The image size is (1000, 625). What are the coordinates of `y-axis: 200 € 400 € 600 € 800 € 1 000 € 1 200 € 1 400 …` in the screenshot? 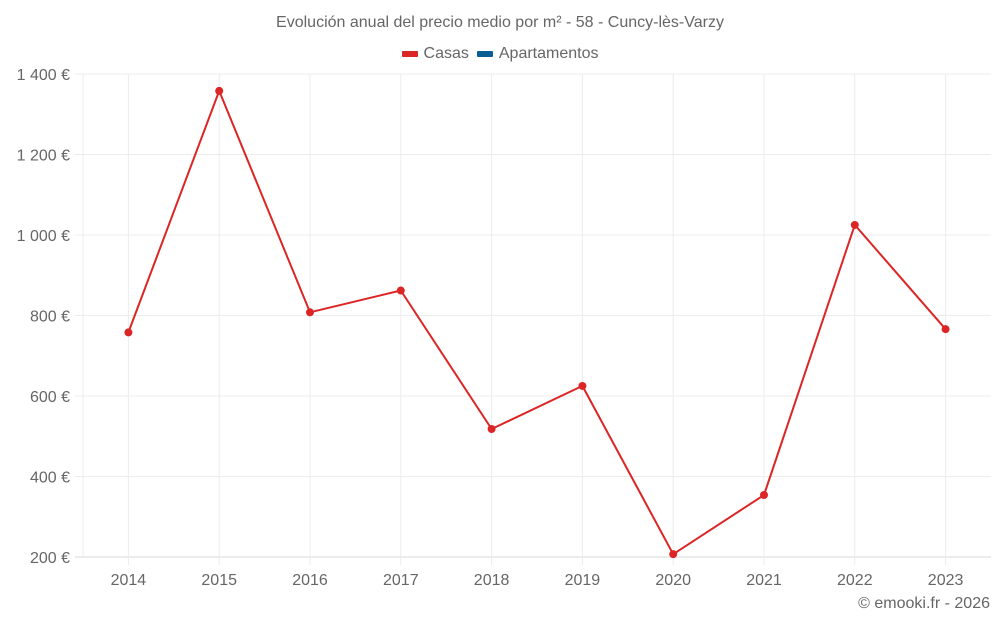 It's located at (43, 317).